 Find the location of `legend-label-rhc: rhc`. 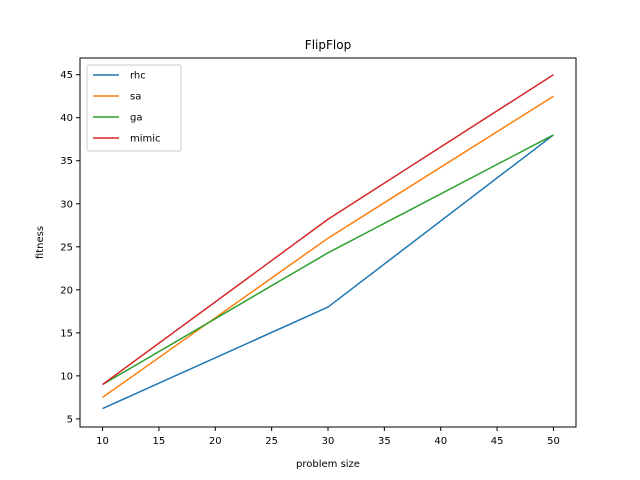

legend-label-rhc: rhc is located at coordinates (138, 76).